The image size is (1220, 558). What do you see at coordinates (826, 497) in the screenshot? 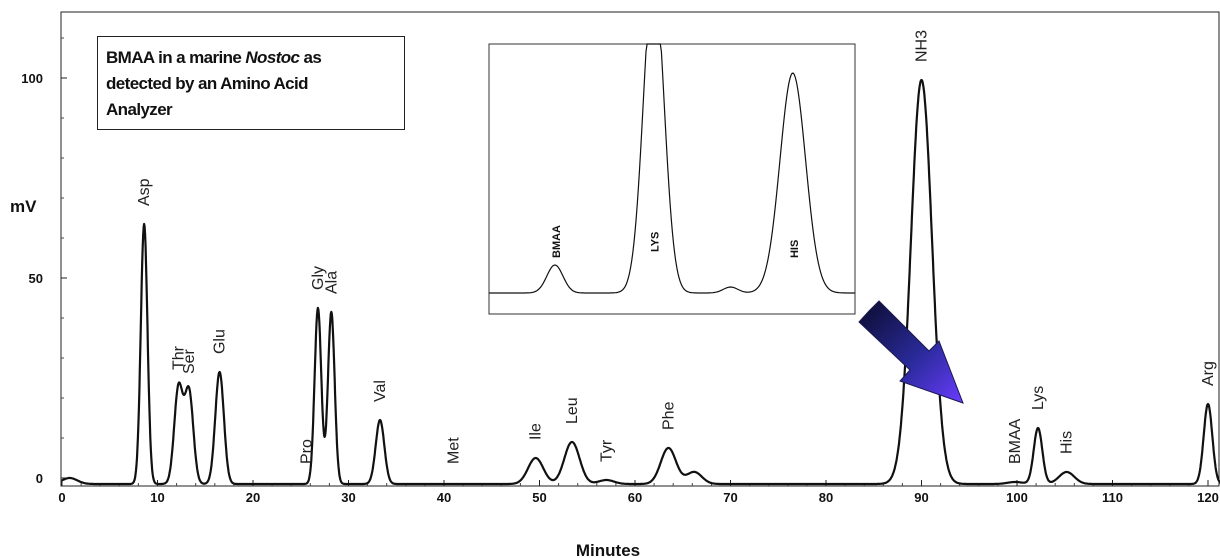
I see `x-tick-label: 80` at bounding box center [826, 497].